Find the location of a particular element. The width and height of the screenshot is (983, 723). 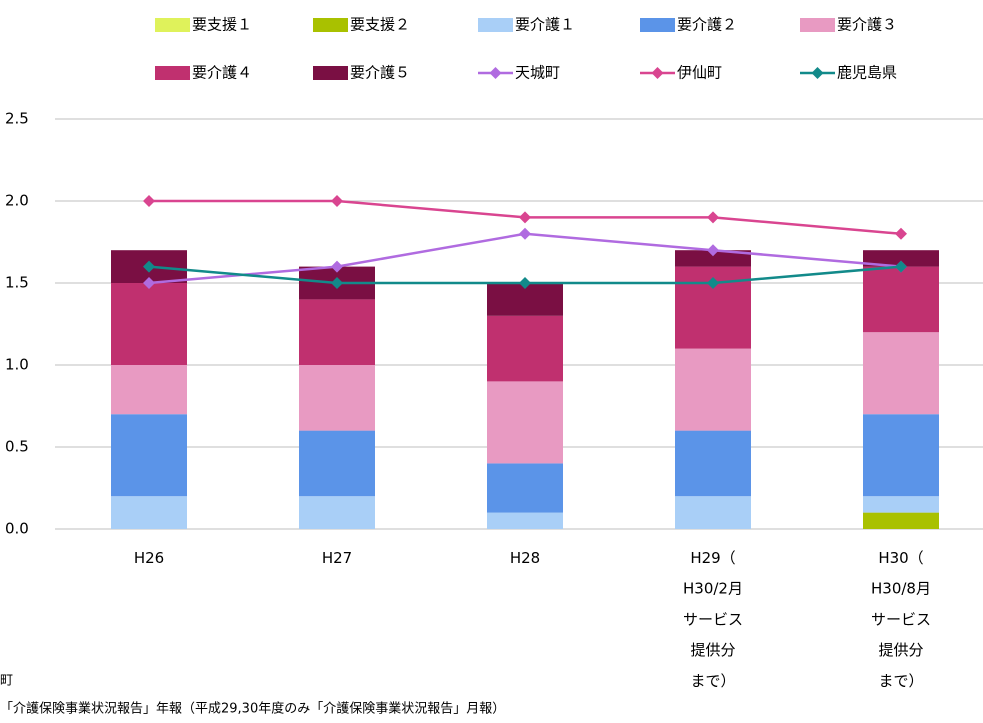

legend-label: 要介護１ is located at coordinates (545, 25).